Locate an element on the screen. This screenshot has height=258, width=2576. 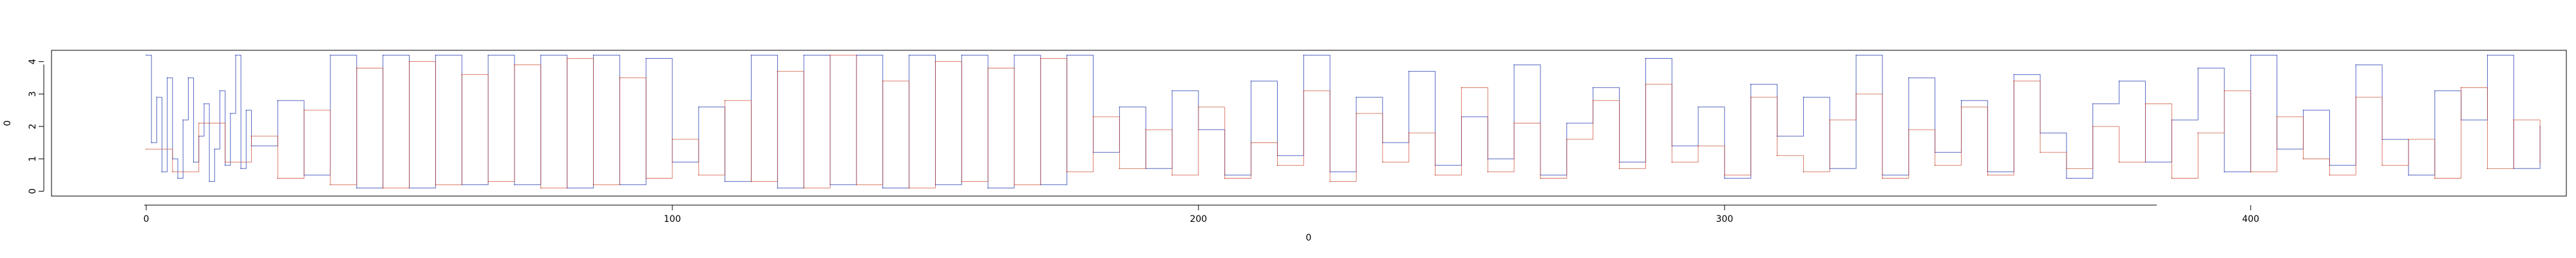
x-ticks: 0 100 200 300 400 is located at coordinates (1201, 215).